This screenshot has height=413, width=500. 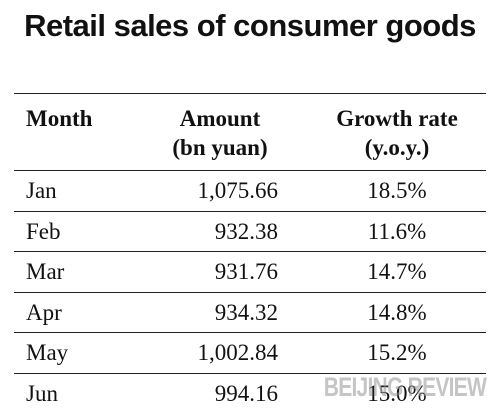 What do you see at coordinates (246, 393) in the screenshot?
I see `cell-amount: 994.16` at bounding box center [246, 393].